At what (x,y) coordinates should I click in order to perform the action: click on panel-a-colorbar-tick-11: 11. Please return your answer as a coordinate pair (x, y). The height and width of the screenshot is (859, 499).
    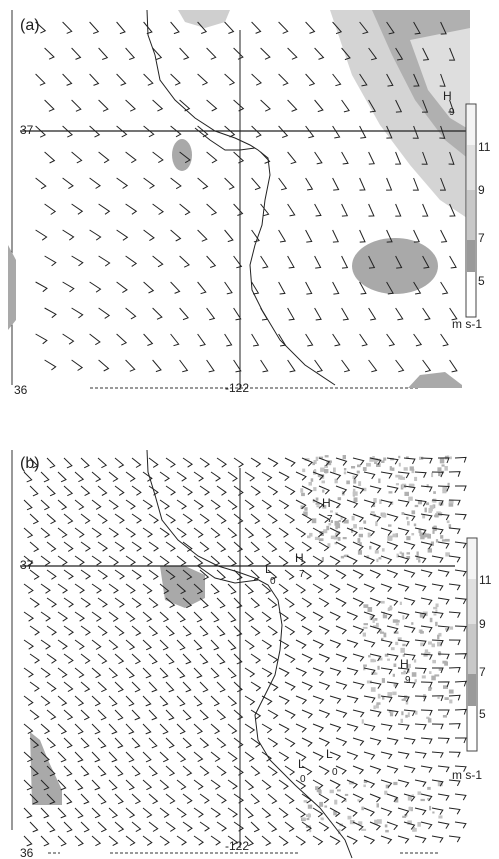
    Looking at the image, I should click on (484, 147).